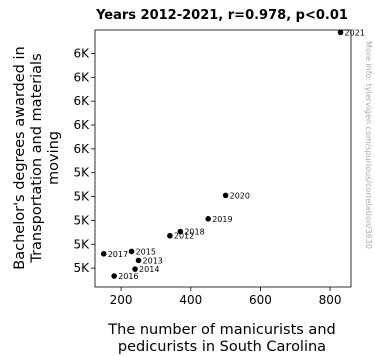 This screenshot has height=356, width=375. What do you see at coordinates (222, 347) in the screenshot?
I see `x-axis-label-line-2: pedicurists in South Carolina` at bounding box center [222, 347].